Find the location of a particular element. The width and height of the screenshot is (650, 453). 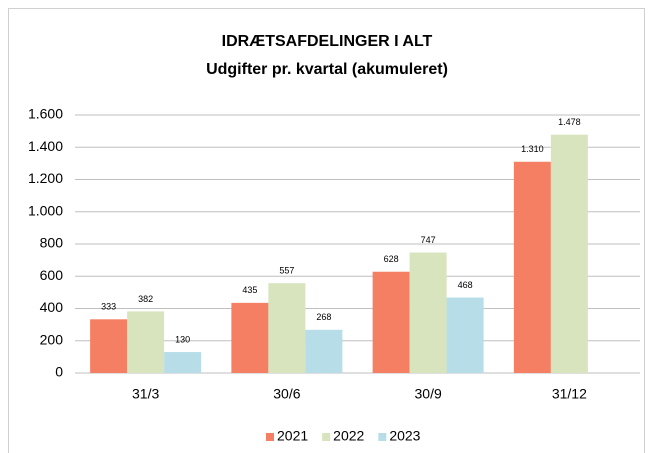

x-tick-label: 30/9 is located at coordinates (428, 394).